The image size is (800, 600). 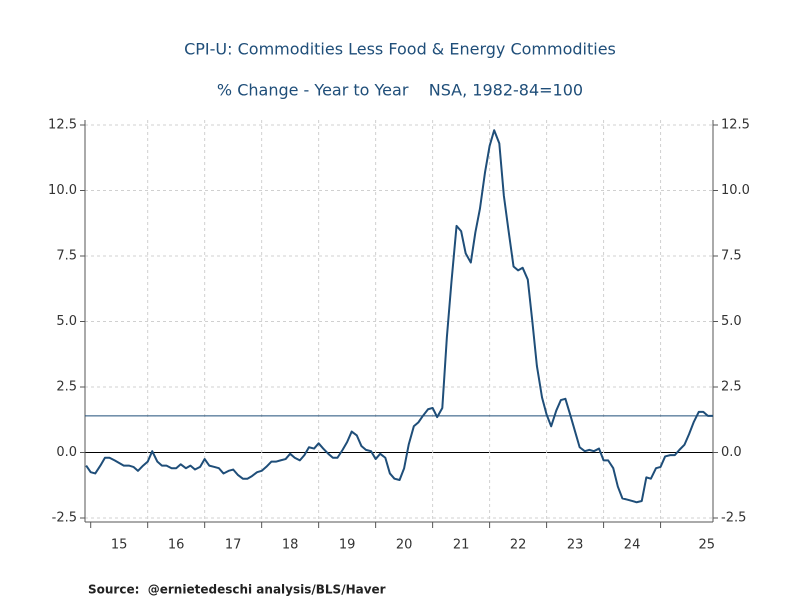 What do you see at coordinates (731, 452) in the screenshot?
I see `y2-tick-label: 0.0` at bounding box center [731, 452].